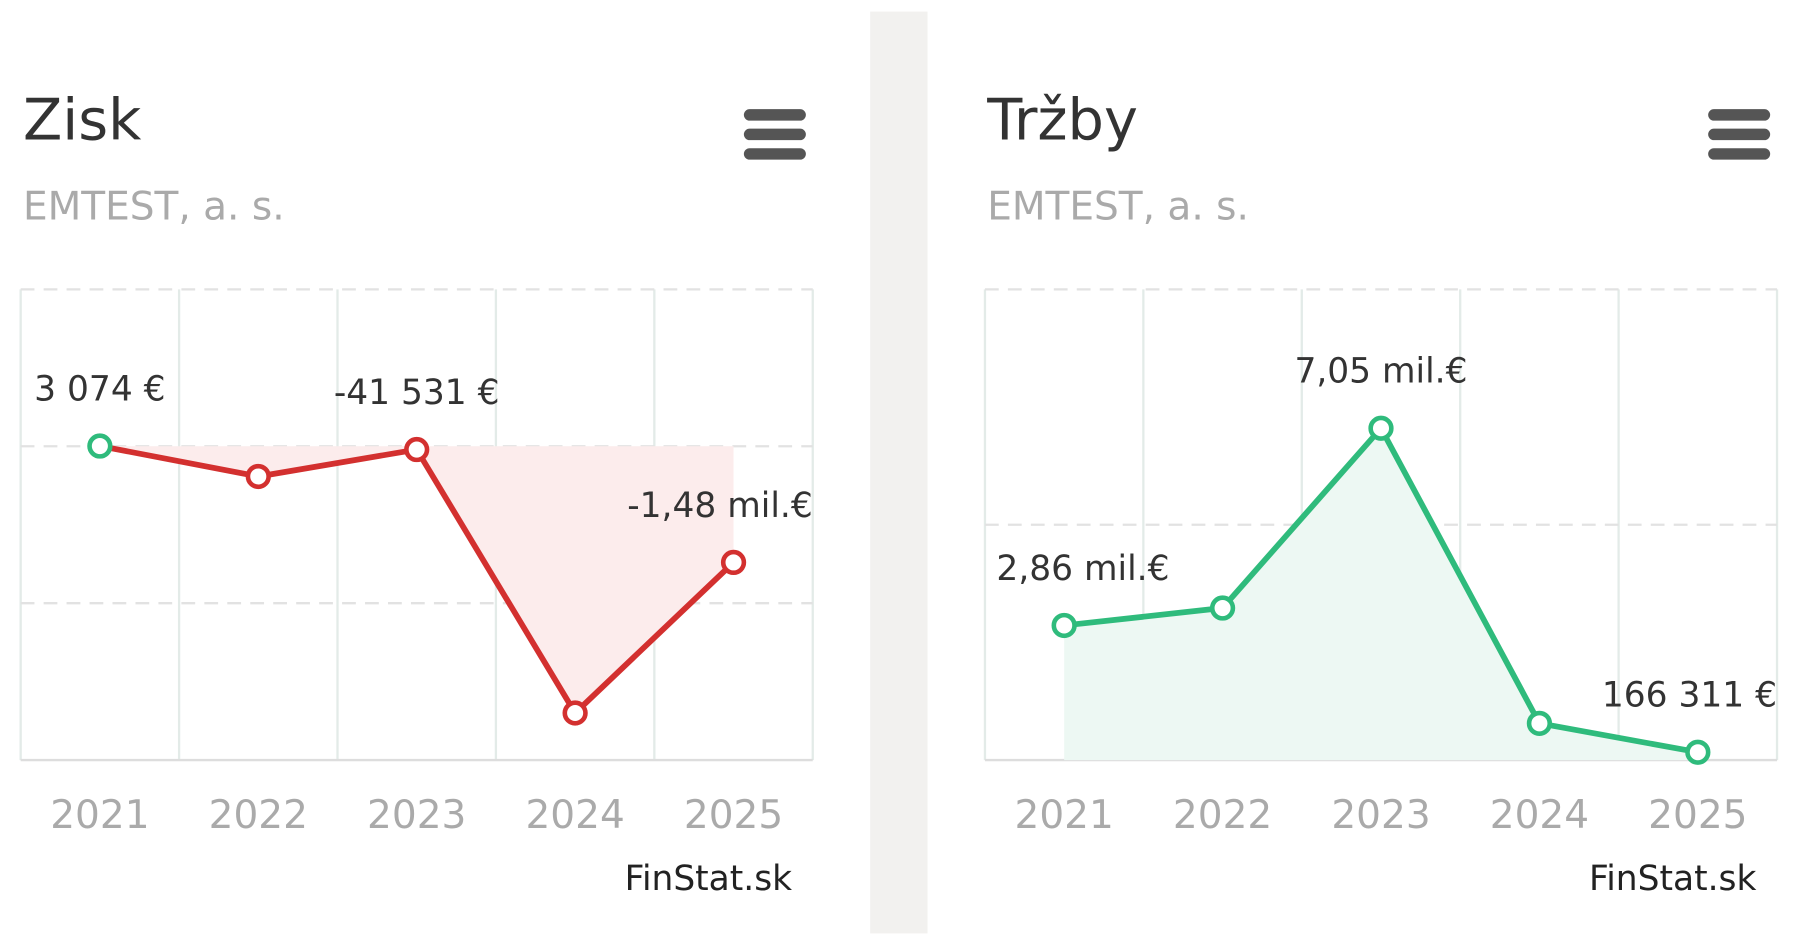 The height and width of the screenshot is (945, 1800). I want to click on divider, so click(899, 472).